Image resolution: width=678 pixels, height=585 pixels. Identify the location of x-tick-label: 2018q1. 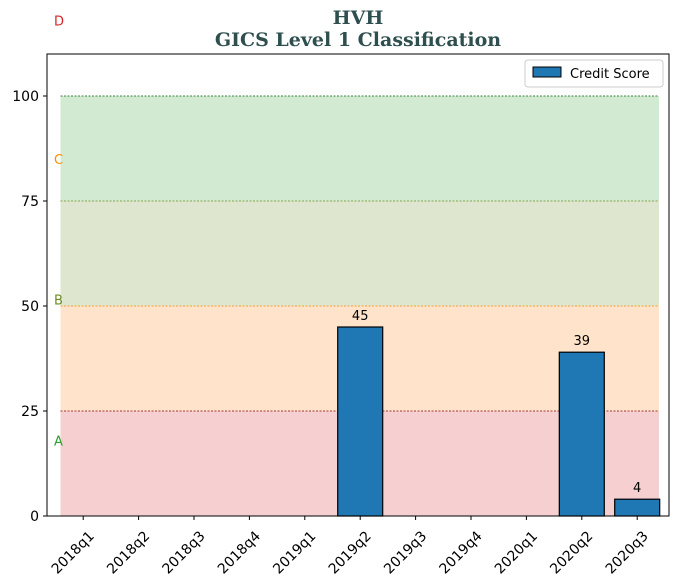
(73, 552).